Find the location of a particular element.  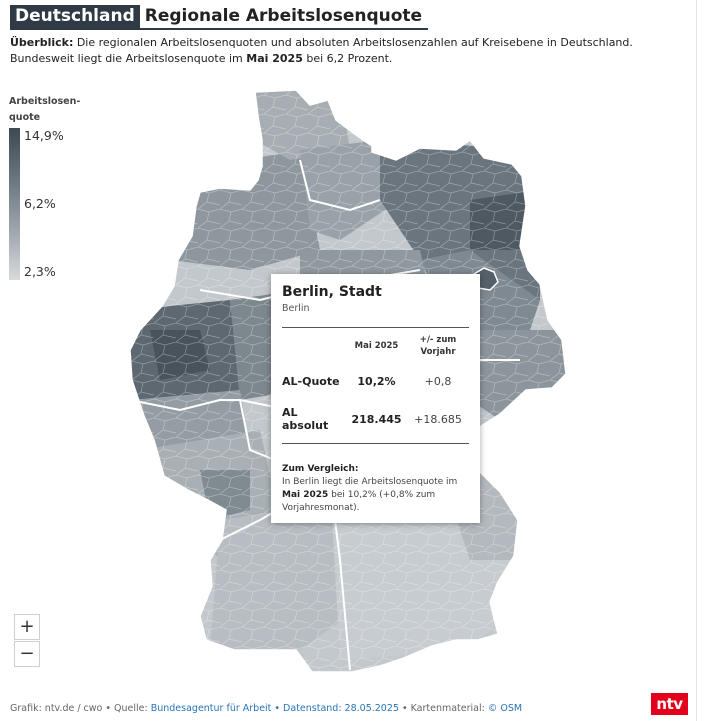

footer-prefix: Grafik: ntv.de / cwo • Quelle: is located at coordinates (80, 708).